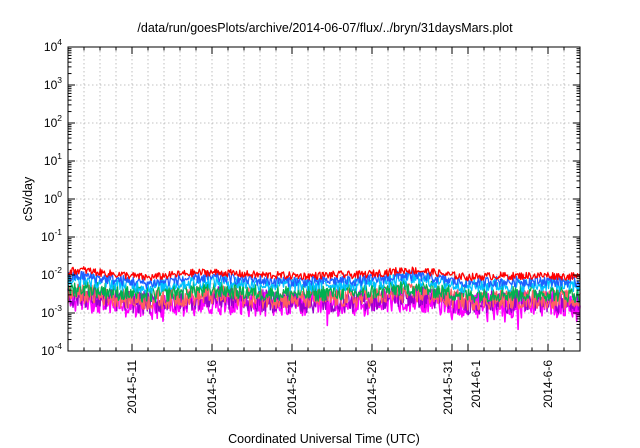 The width and height of the screenshot is (640, 448). Describe the element at coordinates (59, 42) in the screenshot. I see `y-tick-exponent: 4` at that location.